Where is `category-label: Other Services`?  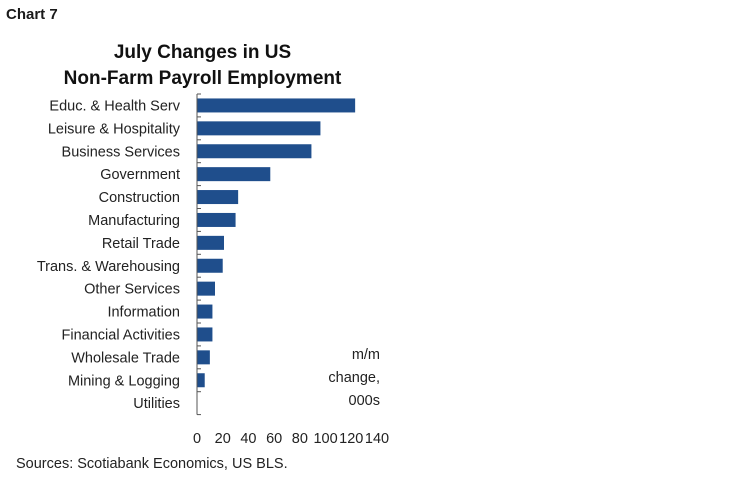
category-label: Other Services is located at coordinates (132, 290).